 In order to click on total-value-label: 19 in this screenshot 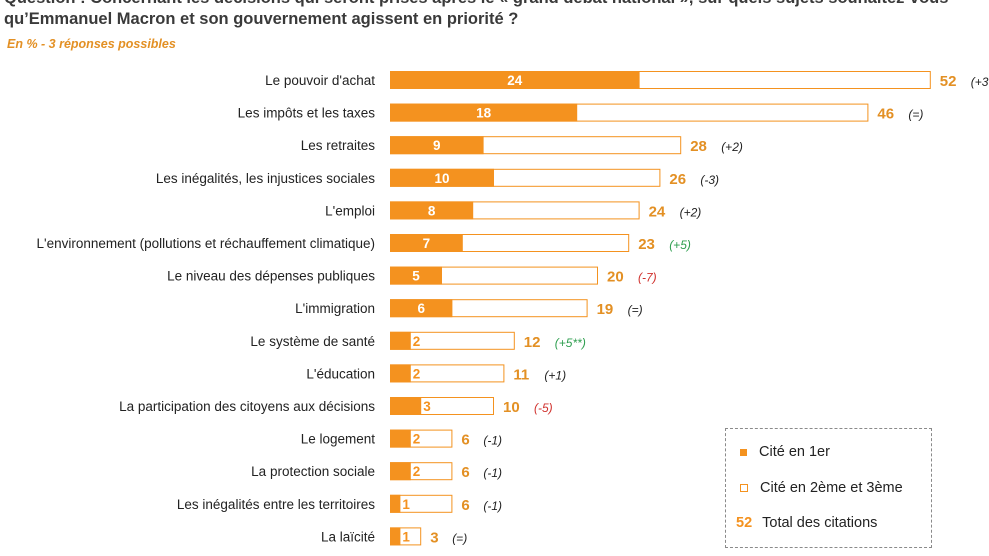, I will do `click(605, 309)`.